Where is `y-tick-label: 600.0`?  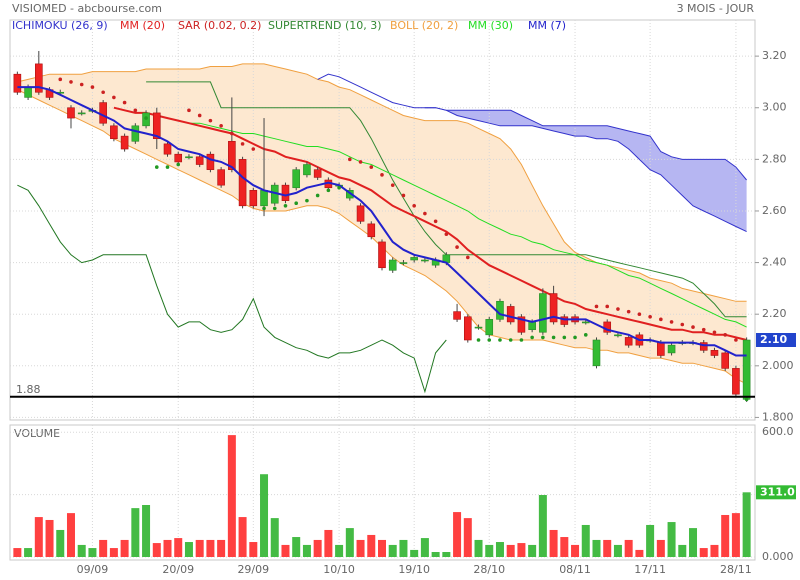 y-tick-label: 600.0 is located at coordinates (778, 431).